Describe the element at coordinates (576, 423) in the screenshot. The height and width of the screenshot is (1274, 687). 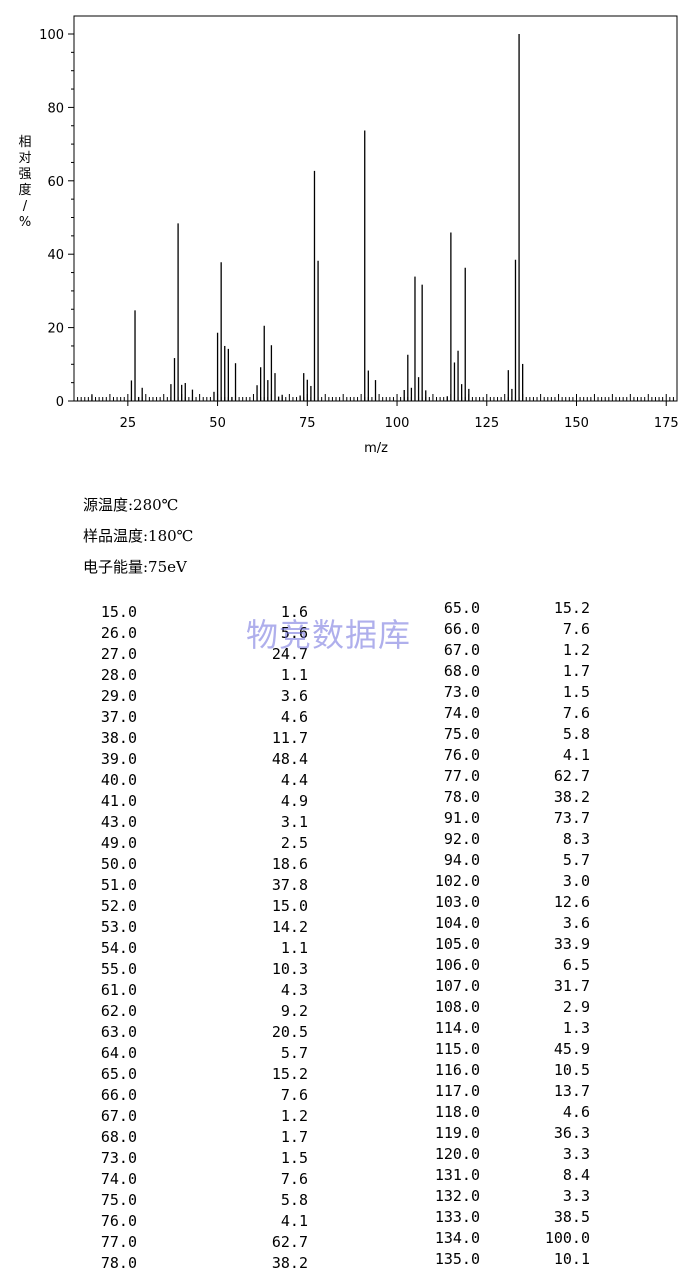
I see `x-tick-label: 150` at that location.